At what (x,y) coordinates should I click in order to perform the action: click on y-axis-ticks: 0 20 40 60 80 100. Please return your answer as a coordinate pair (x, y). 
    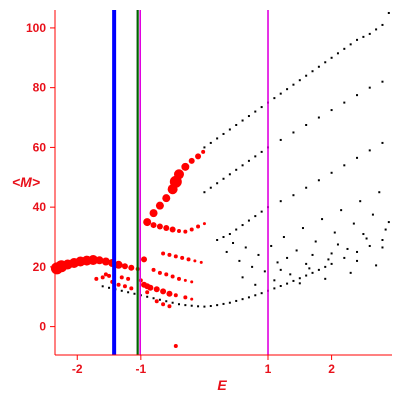
    Looking at the image, I should click on (40, 177).